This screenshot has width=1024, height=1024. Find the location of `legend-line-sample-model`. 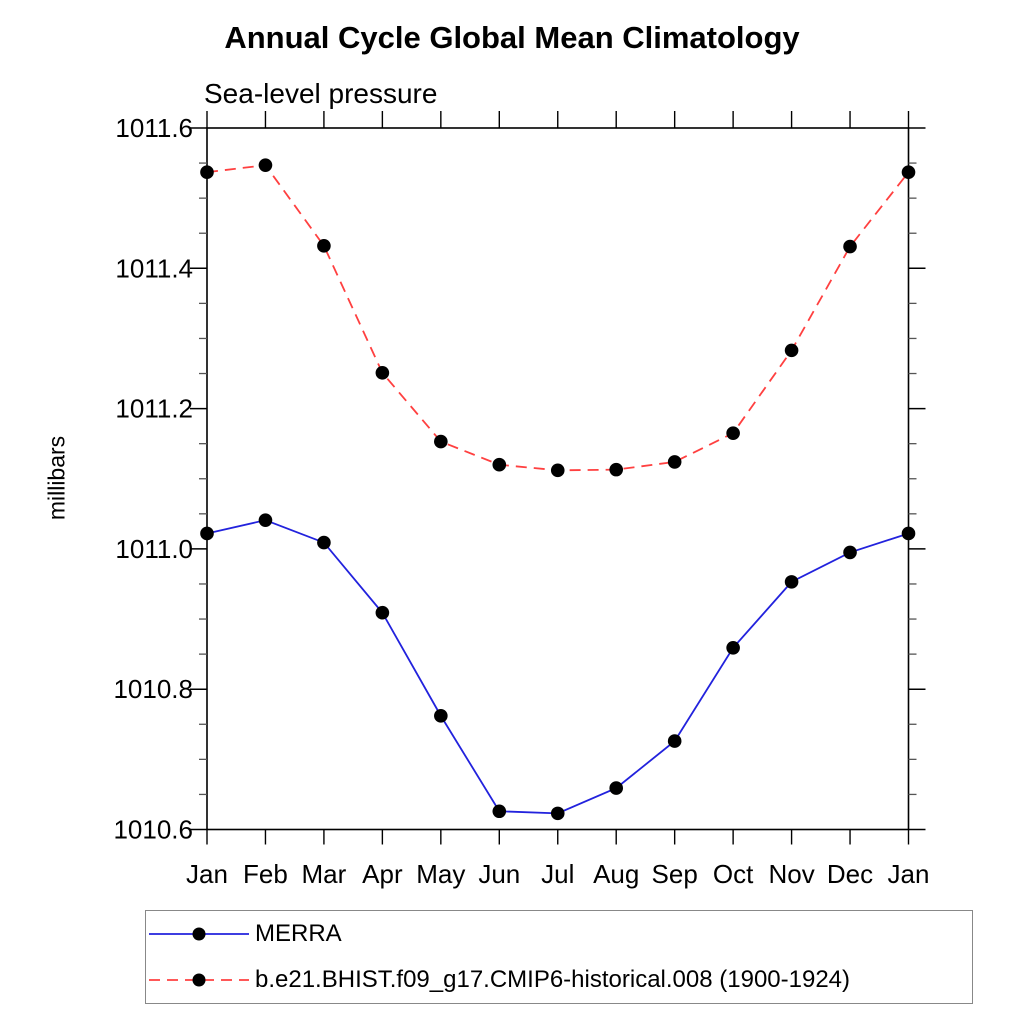

legend-line-sample-model is located at coordinates (199, 980).